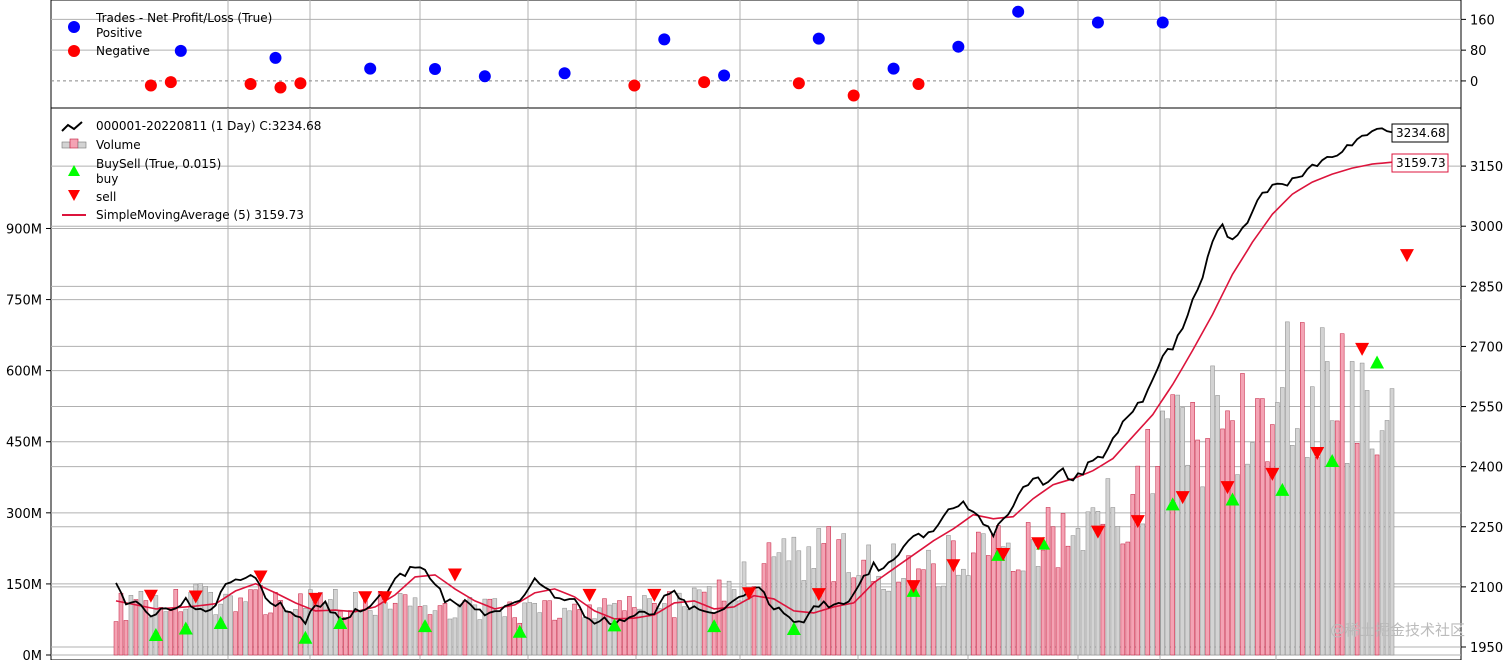 The height and width of the screenshot is (660, 1512). What do you see at coordinates (119, 33) in the screenshot?
I see `legend-positive-label: Positive` at bounding box center [119, 33].